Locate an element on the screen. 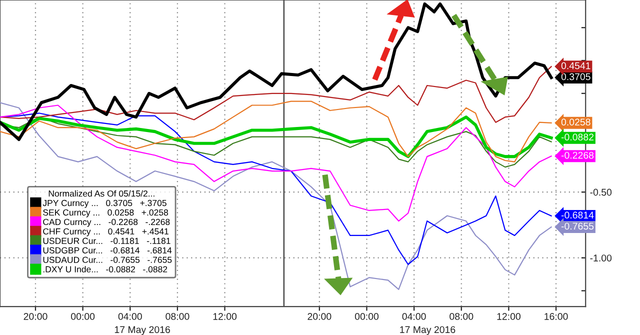 Image resolution: width=640 pixels, height=335 pixels. legend-label: USDEUR Cur... -0.1181 -.1181 is located at coordinates (106, 241).